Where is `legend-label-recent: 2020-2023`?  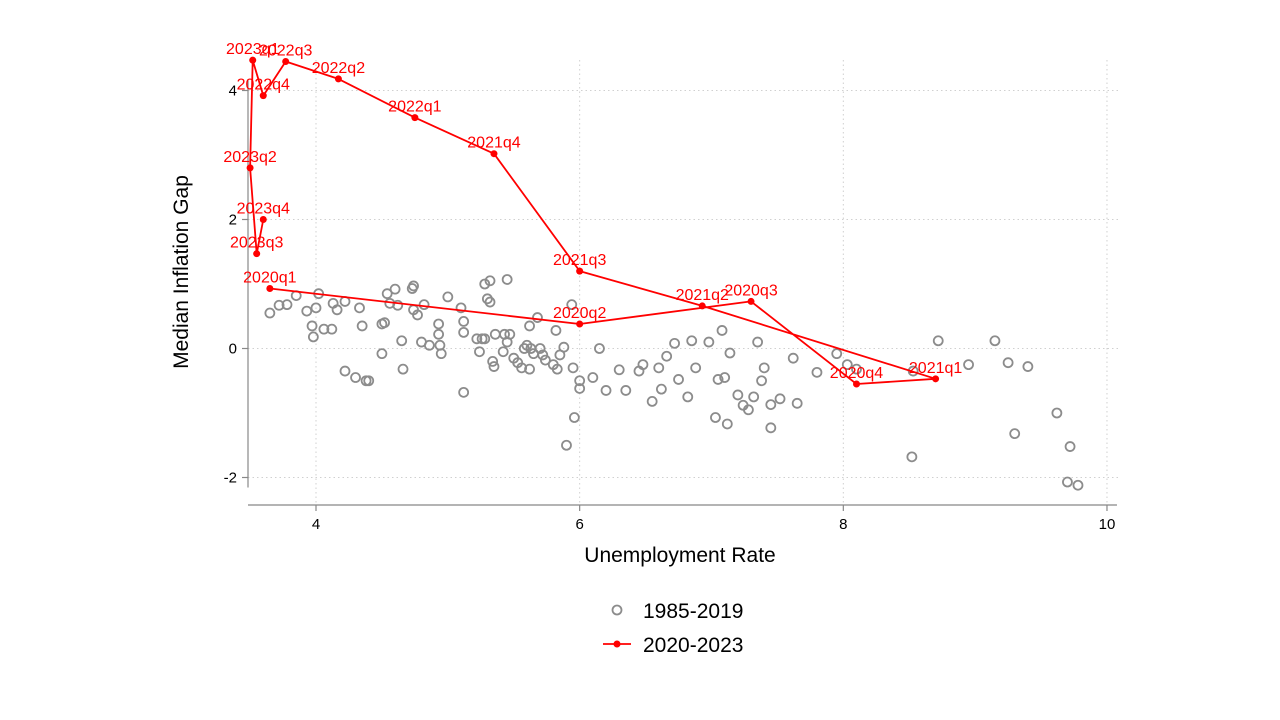
legend-label-recent: 2020-2023 is located at coordinates (693, 645).